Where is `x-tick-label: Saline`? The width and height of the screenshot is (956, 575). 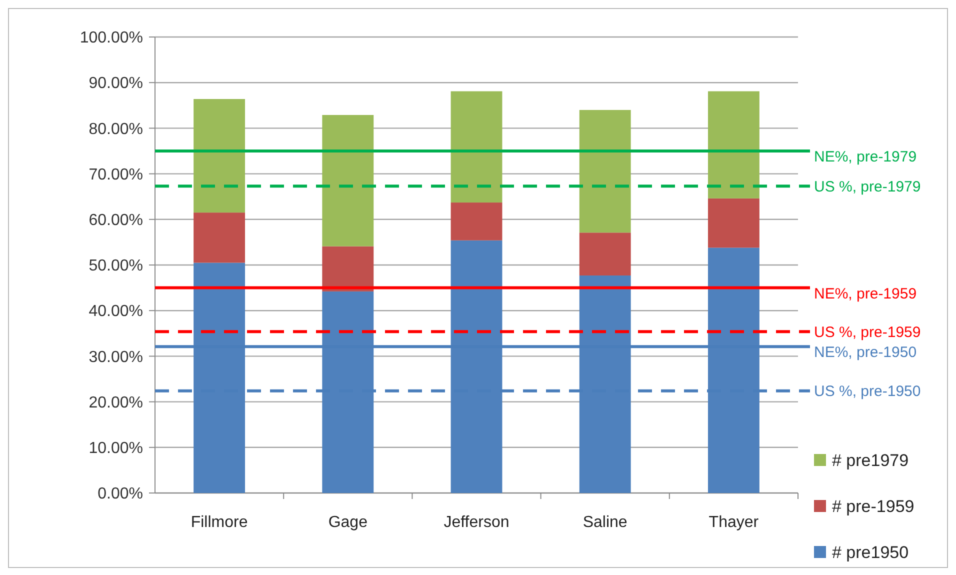
x-tick-label: Saline is located at coordinates (605, 522).